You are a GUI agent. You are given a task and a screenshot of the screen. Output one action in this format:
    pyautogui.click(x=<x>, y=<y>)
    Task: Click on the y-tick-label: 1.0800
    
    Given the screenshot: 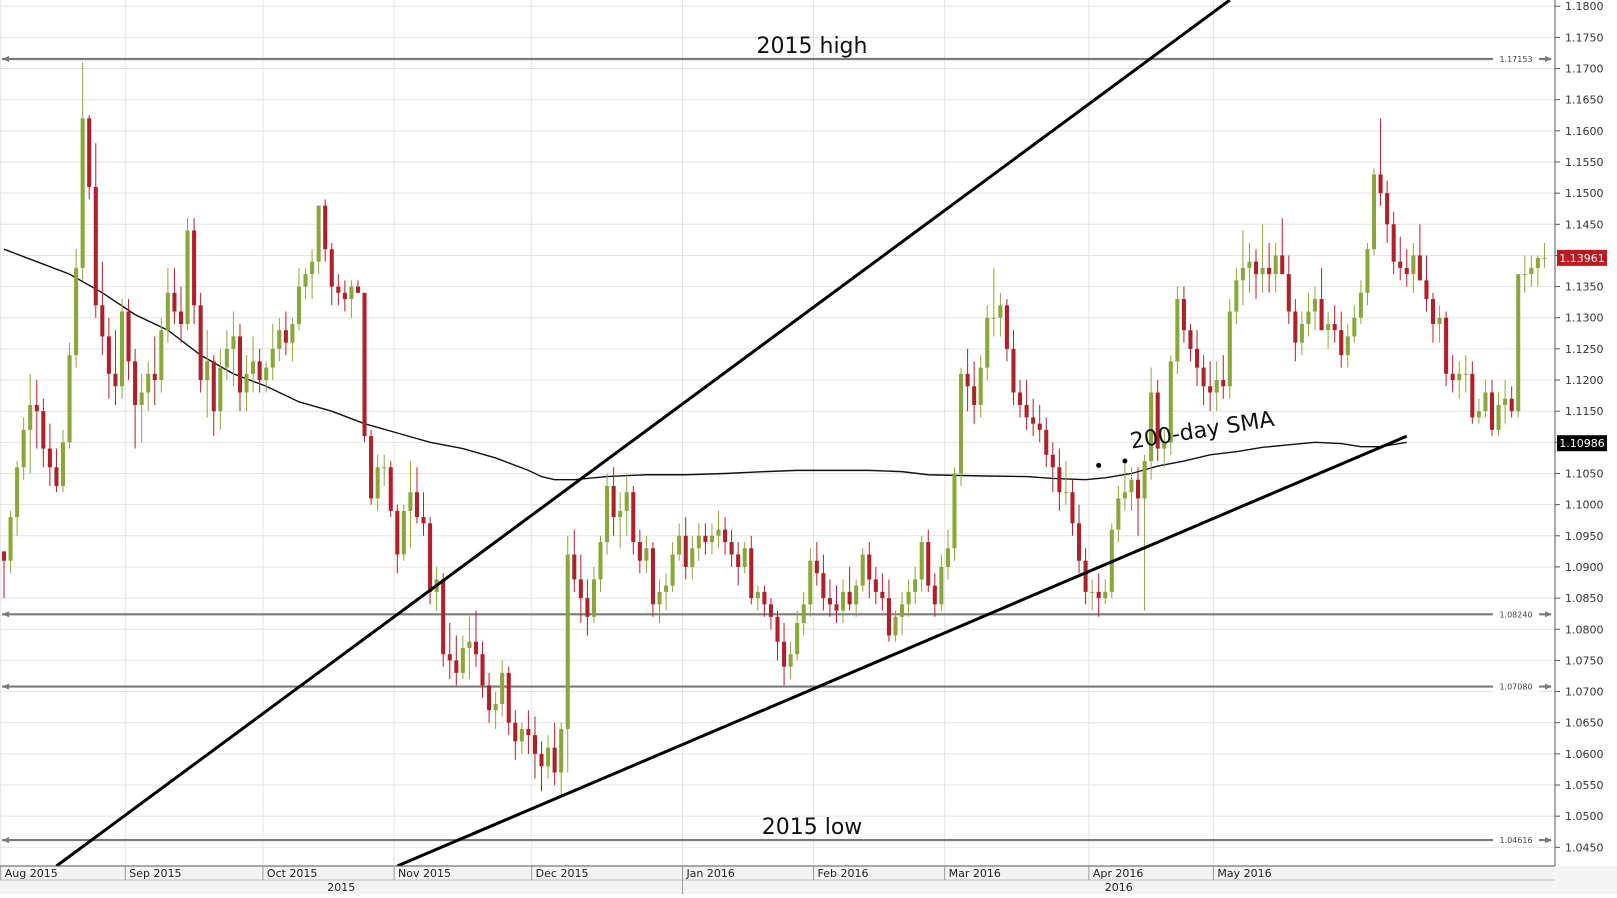 What is the action you would take?
    pyautogui.click(x=1584, y=629)
    